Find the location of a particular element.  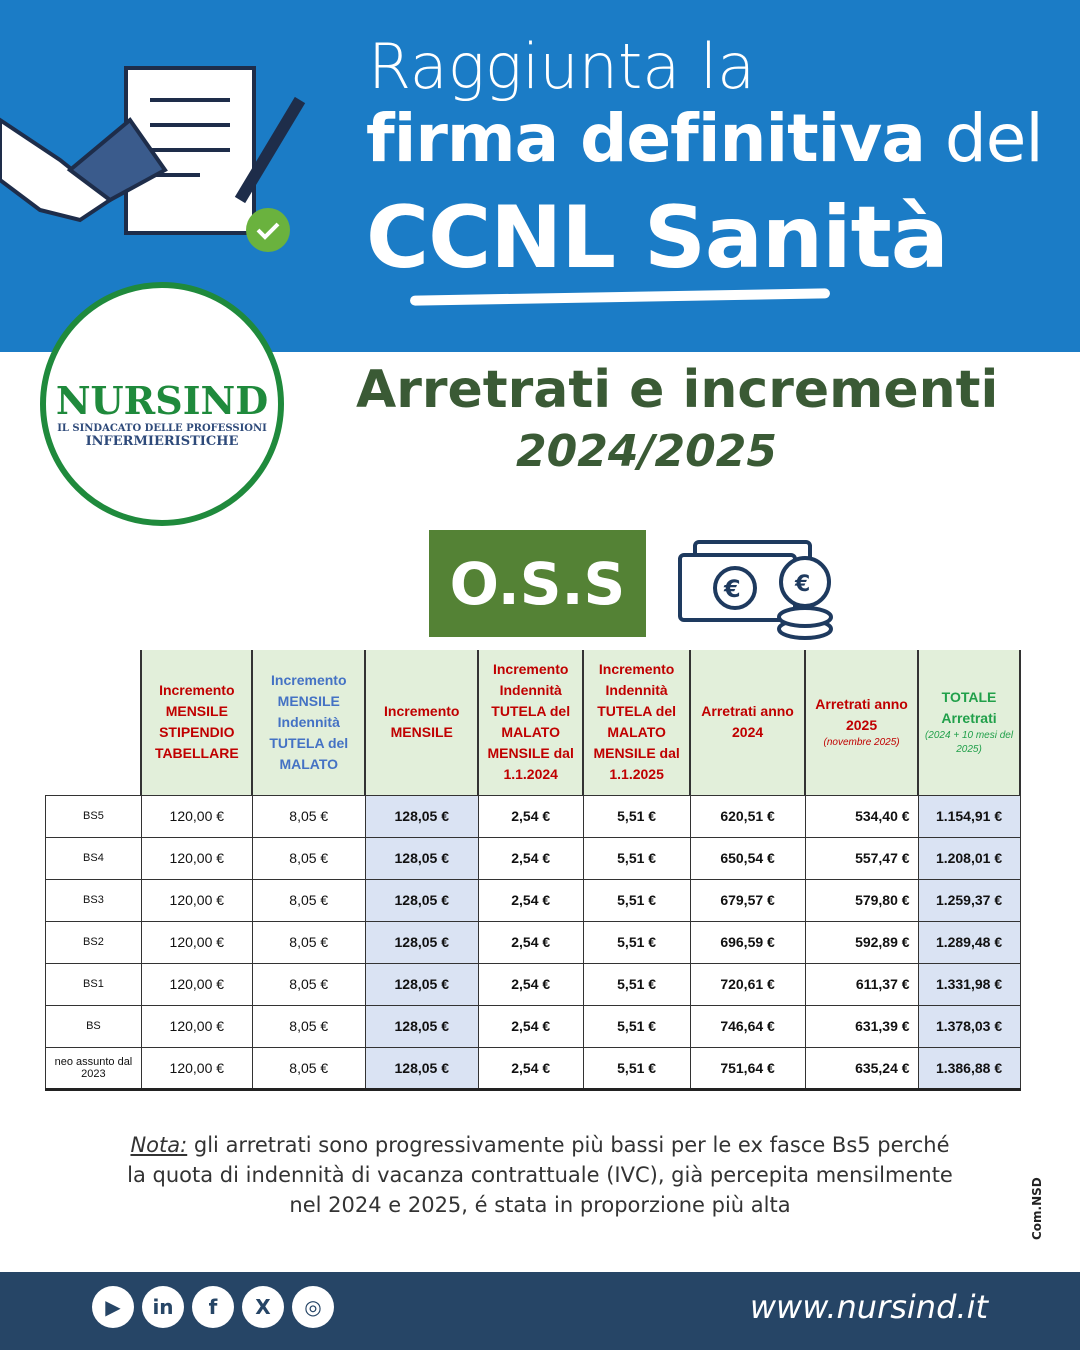

side-code: Com.NSD is located at coordinates (1037, 1208).